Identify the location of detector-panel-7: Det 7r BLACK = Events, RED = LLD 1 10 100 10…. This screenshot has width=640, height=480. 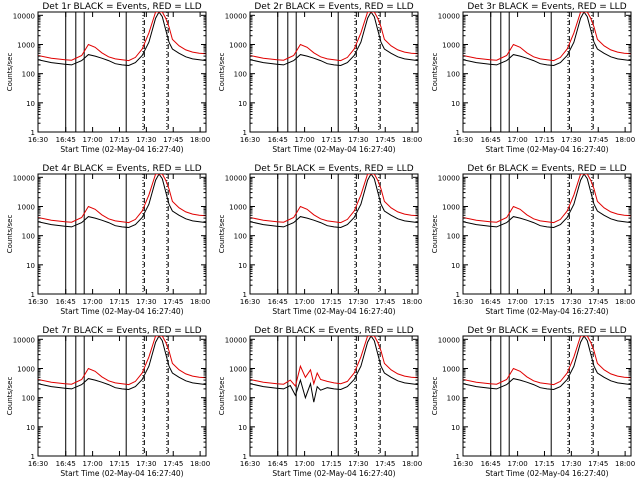
(108, 402).